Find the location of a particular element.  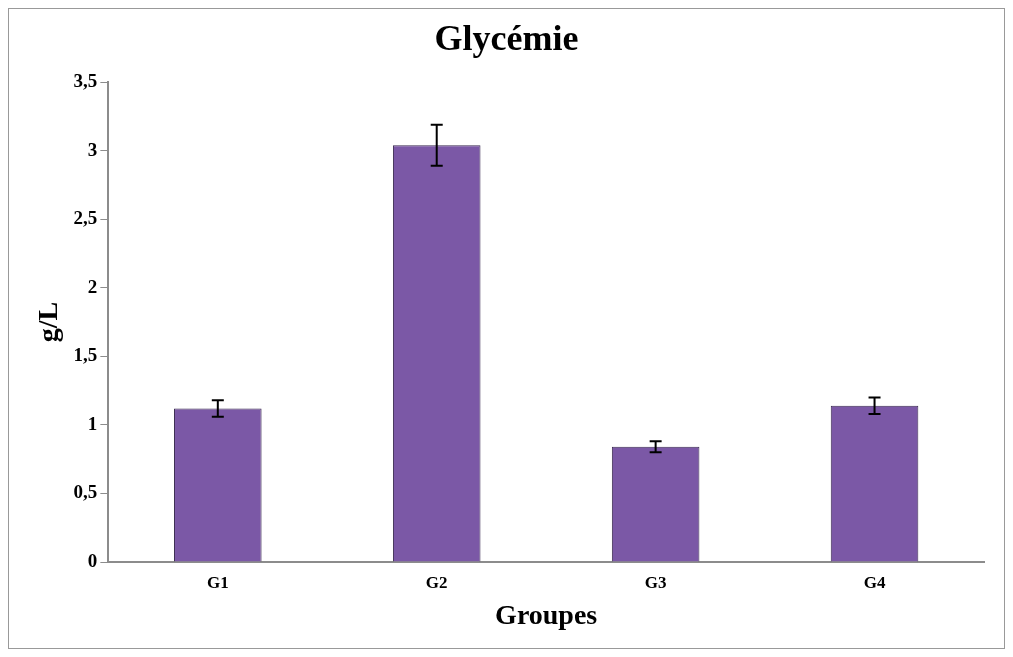

y-tick-label: 0,5 is located at coordinates (85, 492).